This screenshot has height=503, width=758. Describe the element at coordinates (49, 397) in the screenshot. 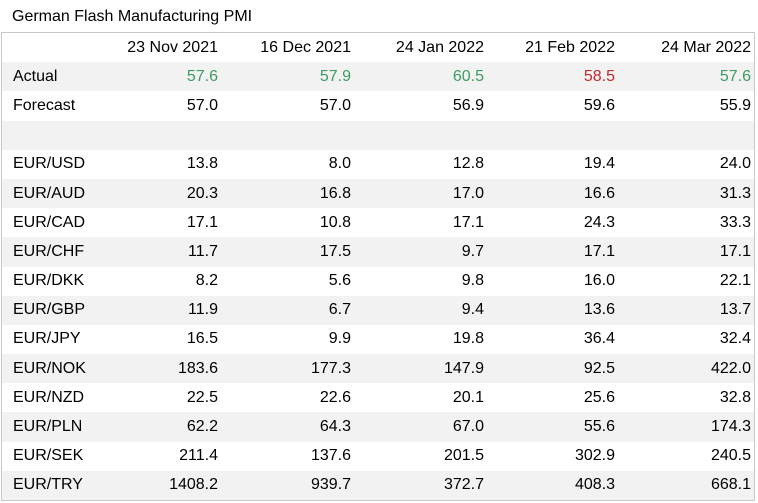

I see `row-label: EUR/NZD` at that location.